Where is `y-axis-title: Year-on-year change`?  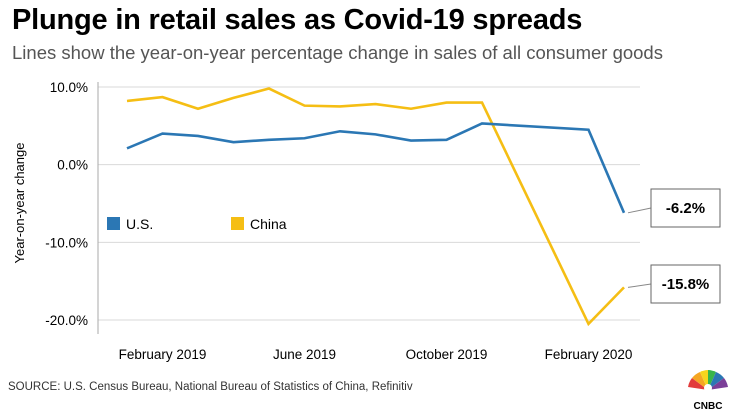 y-axis-title: Year-on-year change is located at coordinates (19, 203).